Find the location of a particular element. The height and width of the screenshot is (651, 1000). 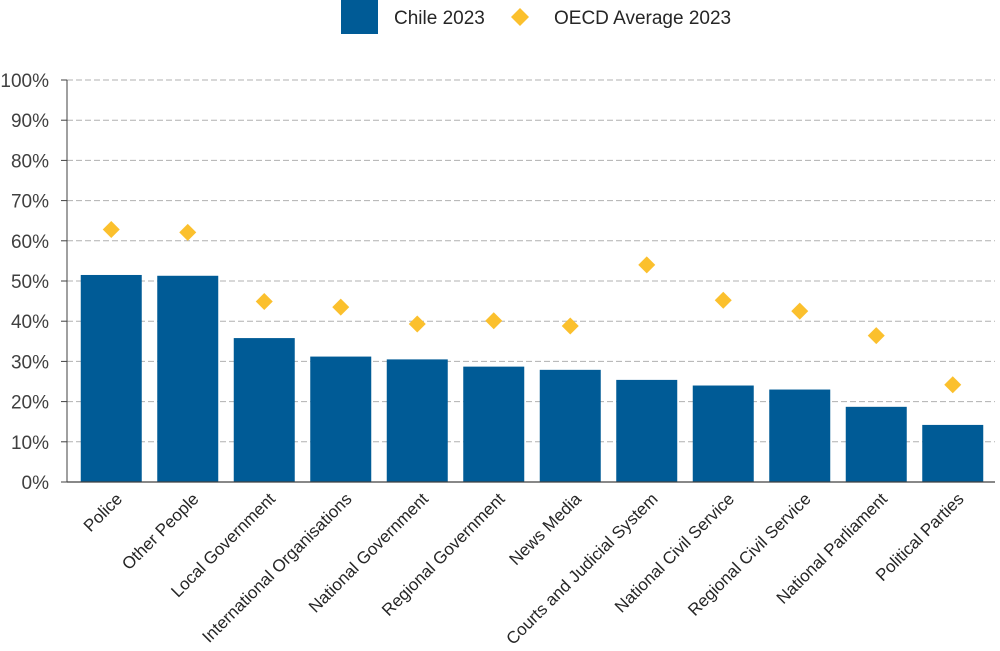

y-tick-label: 100% is located at coordinates (24, 81).